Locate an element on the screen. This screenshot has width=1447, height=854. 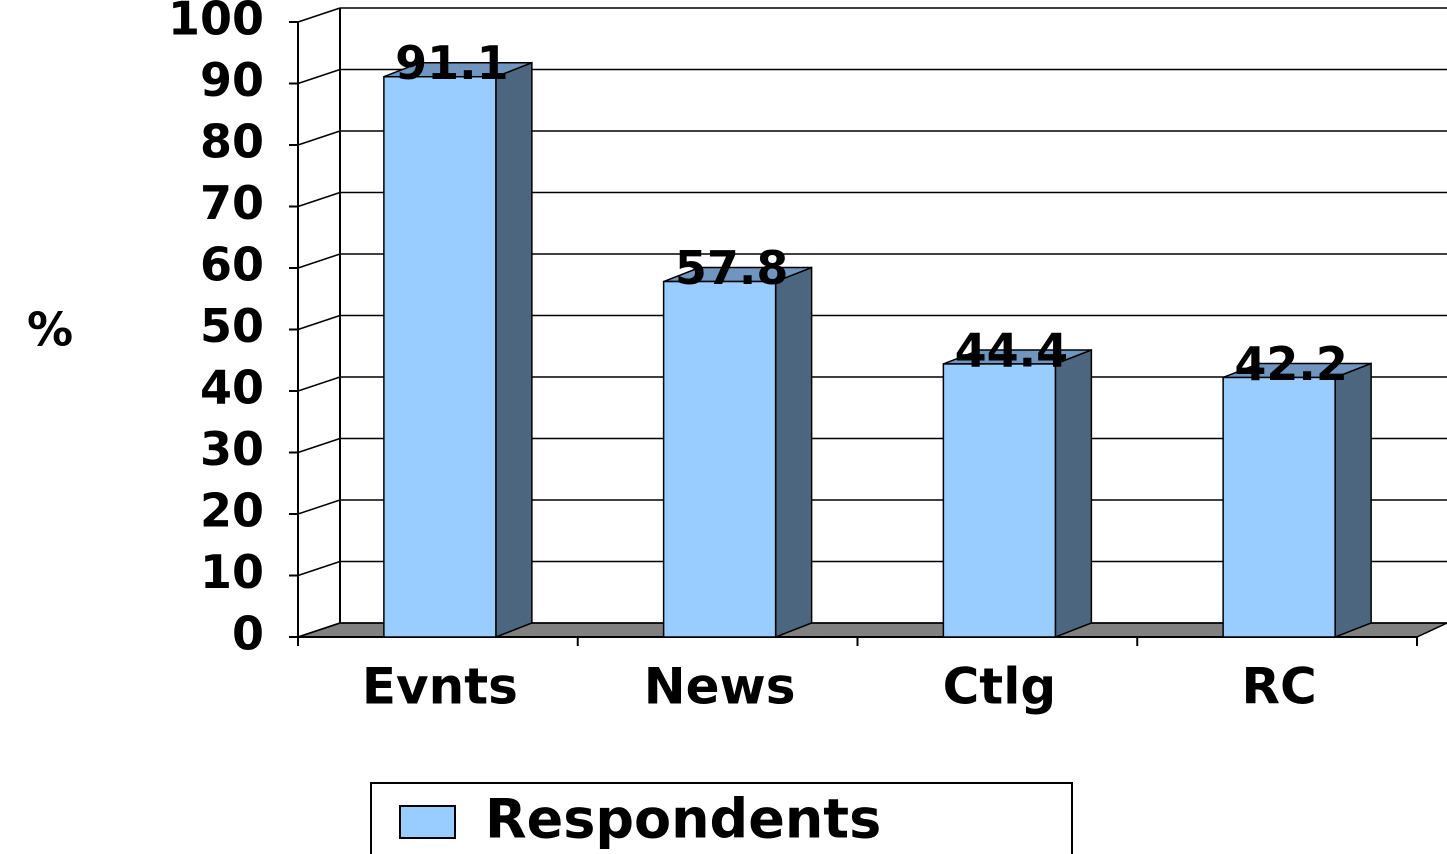
x-tick-label: Evnts is located at coordinates (440, 687).